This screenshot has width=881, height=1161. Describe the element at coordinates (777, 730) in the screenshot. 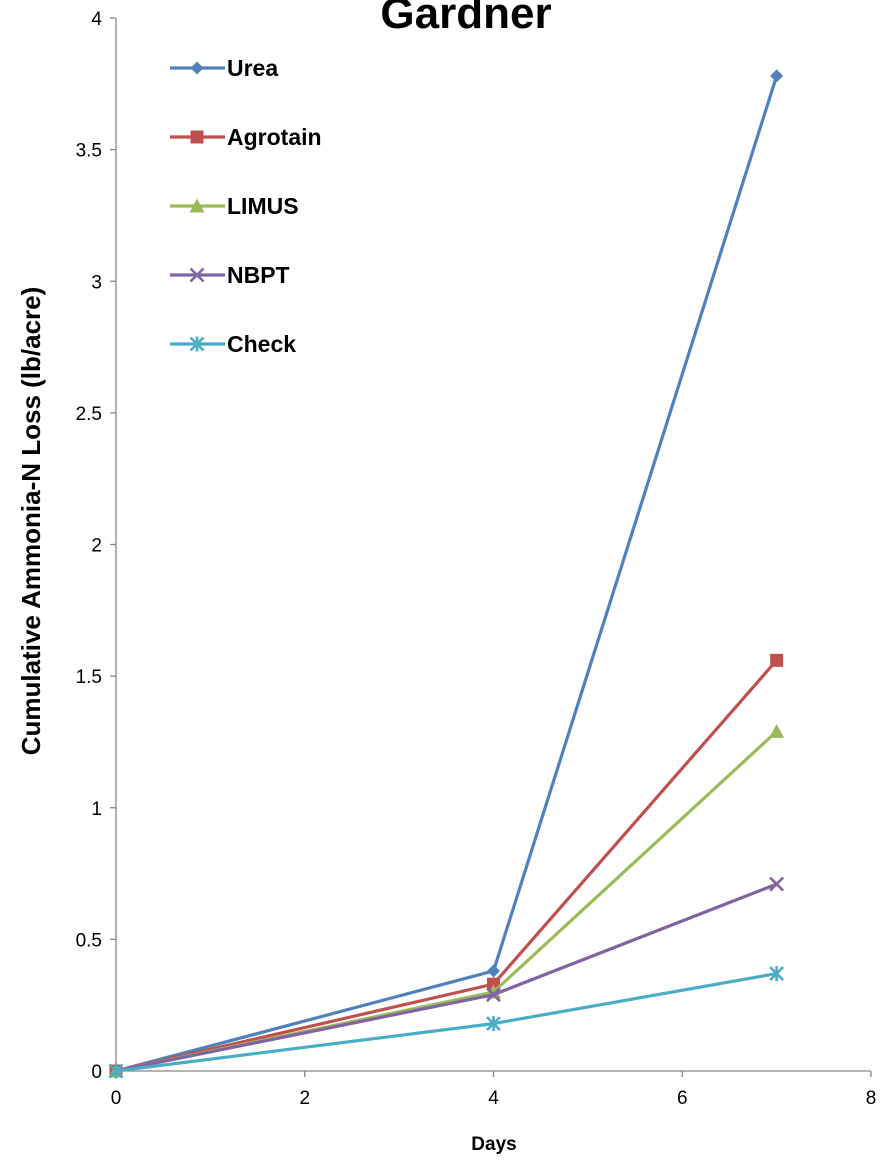

I see `data-point-limus` at that location.